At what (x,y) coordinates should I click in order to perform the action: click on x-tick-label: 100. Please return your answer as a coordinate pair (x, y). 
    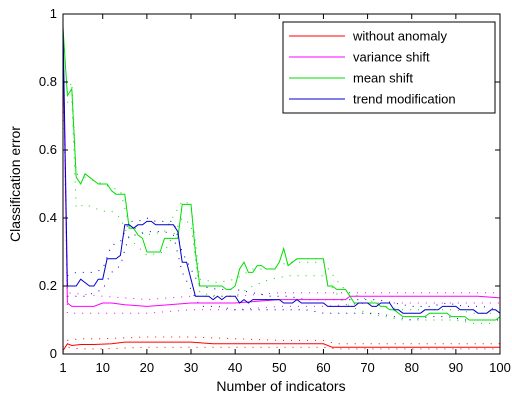
    Looking at the image, I should click on (500, 367).